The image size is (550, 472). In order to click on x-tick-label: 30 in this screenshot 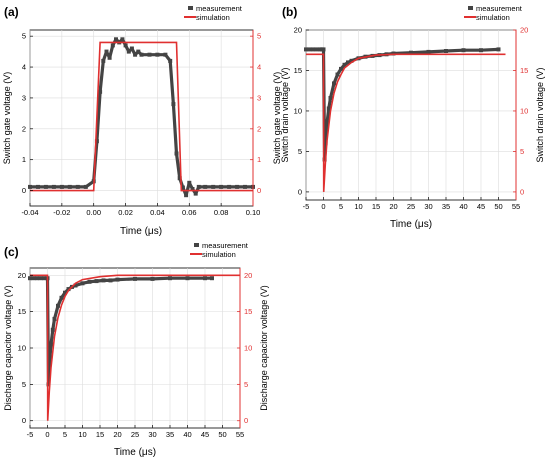, I will do `click(152, 434)`.